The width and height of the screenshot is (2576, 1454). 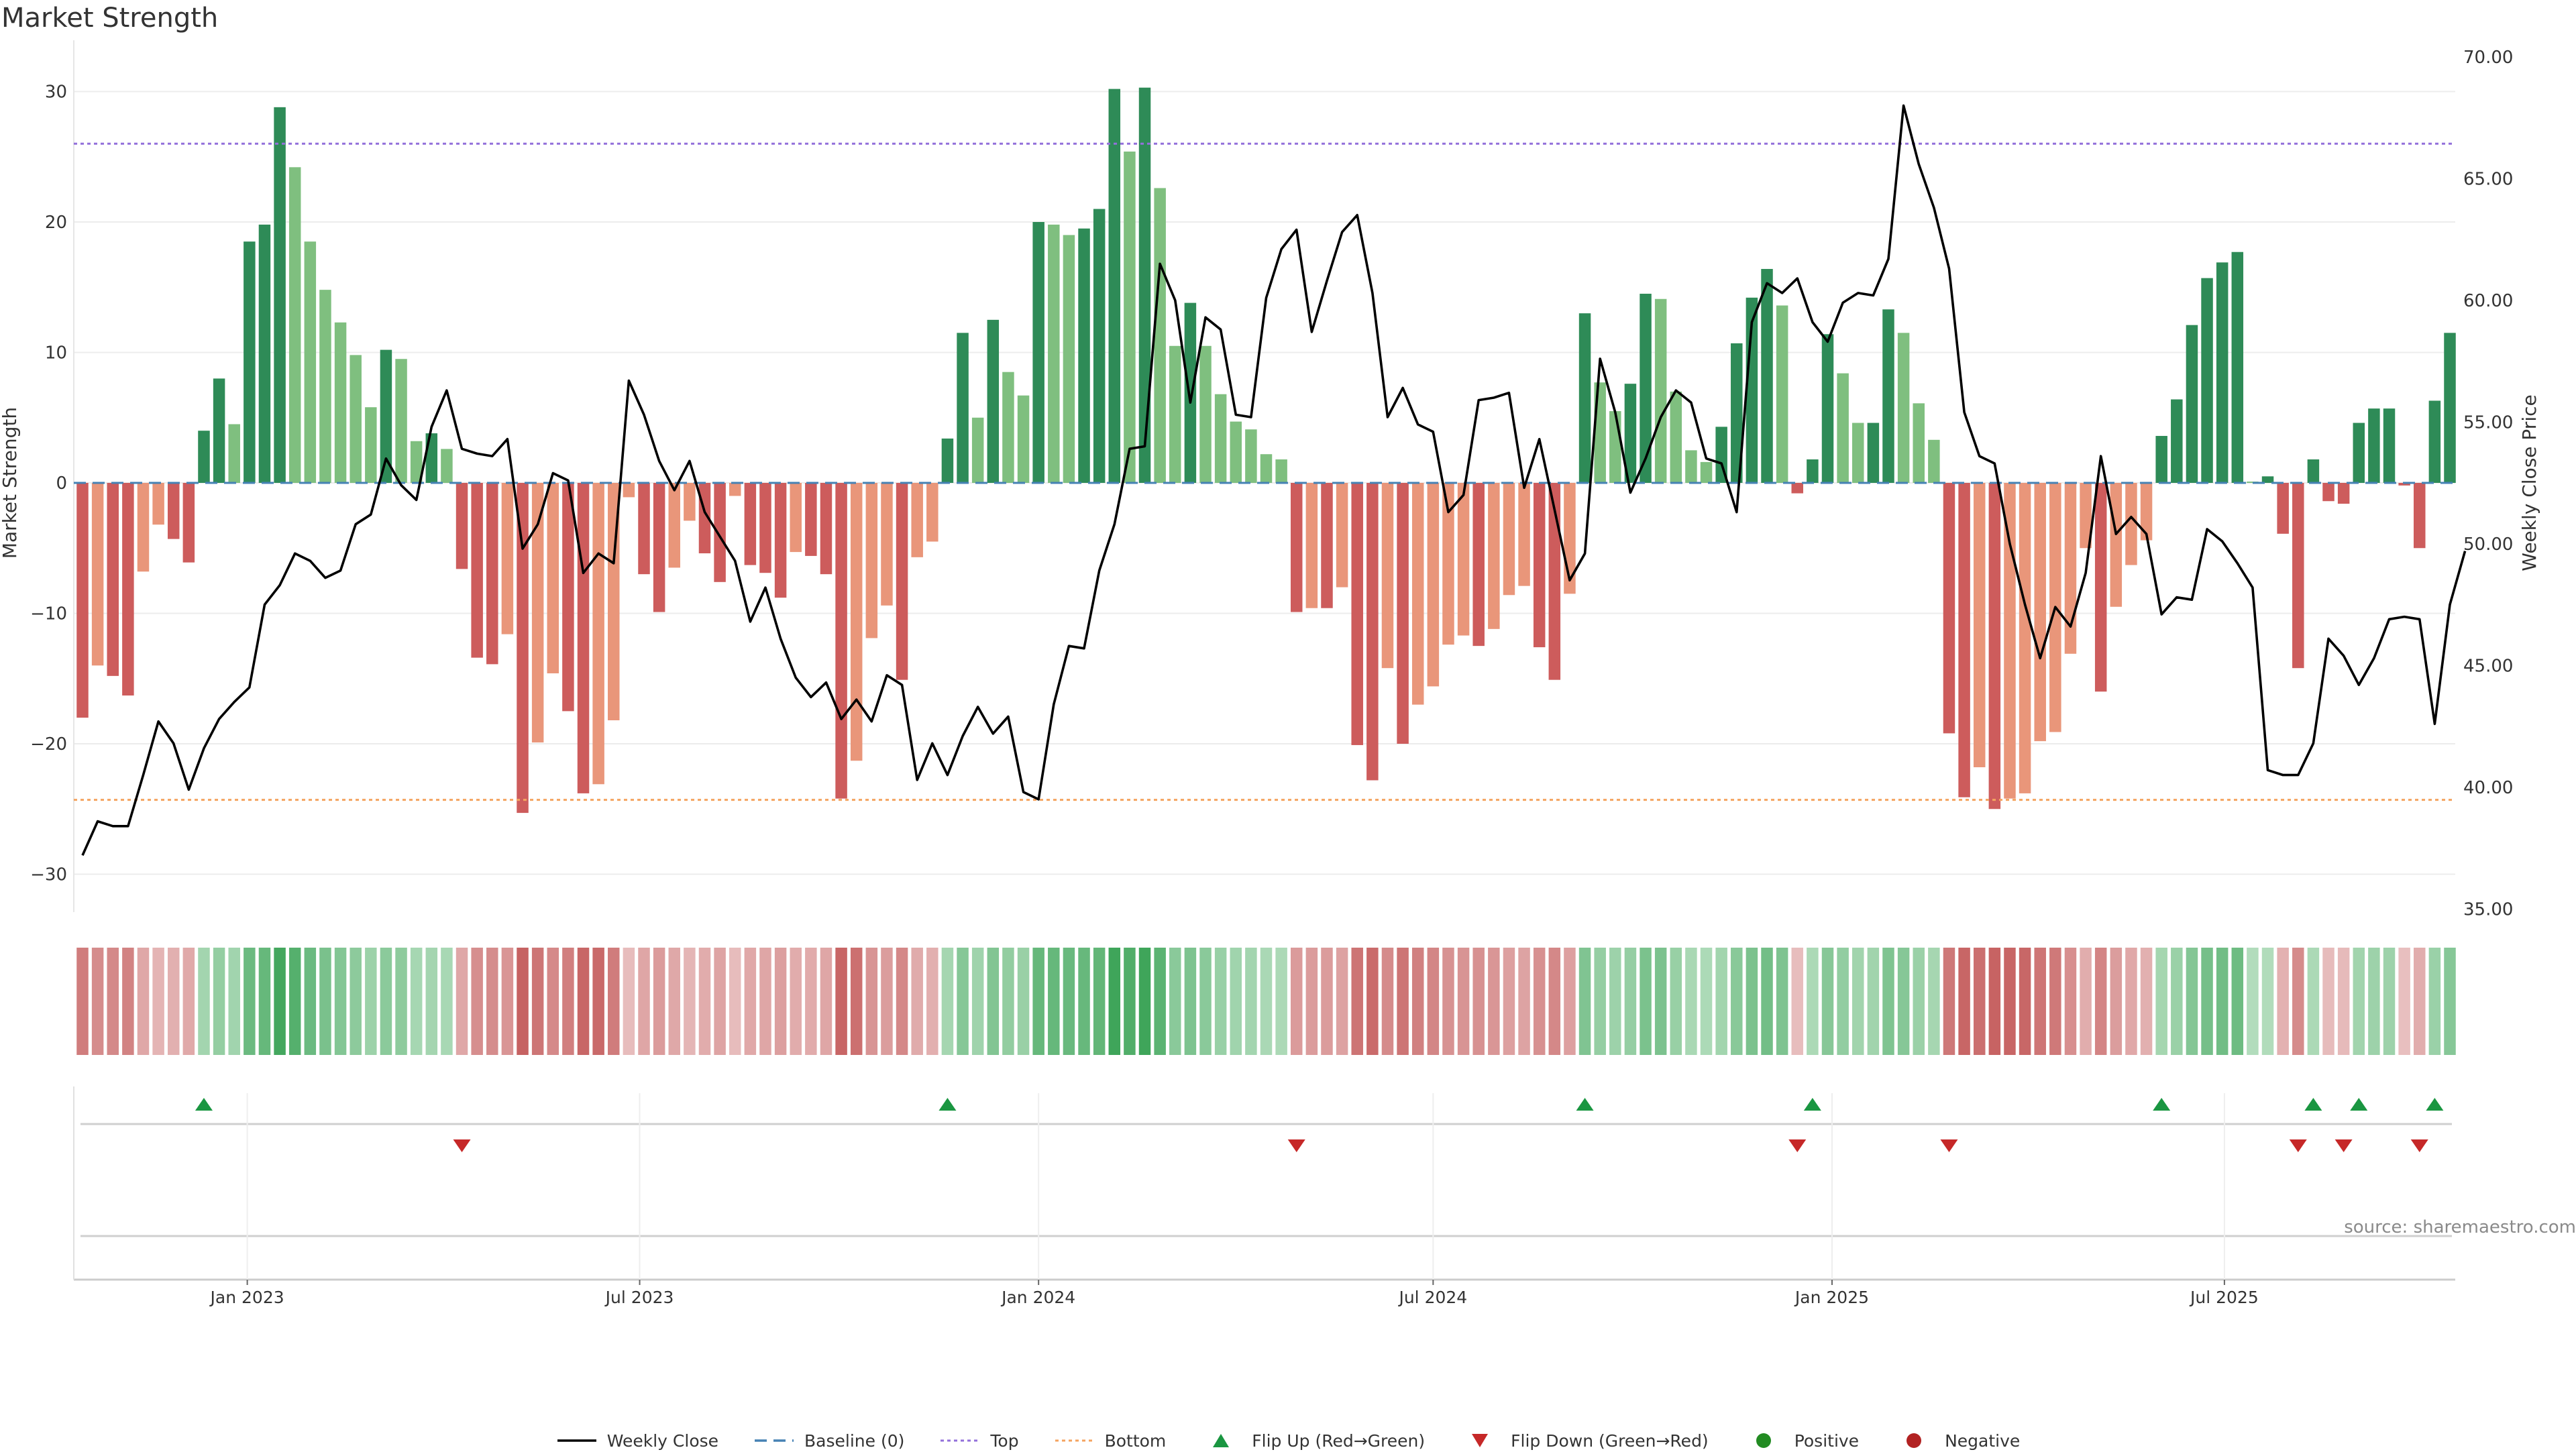 I want to click on legend-label: Positive, so click(x=1827, y=1441).